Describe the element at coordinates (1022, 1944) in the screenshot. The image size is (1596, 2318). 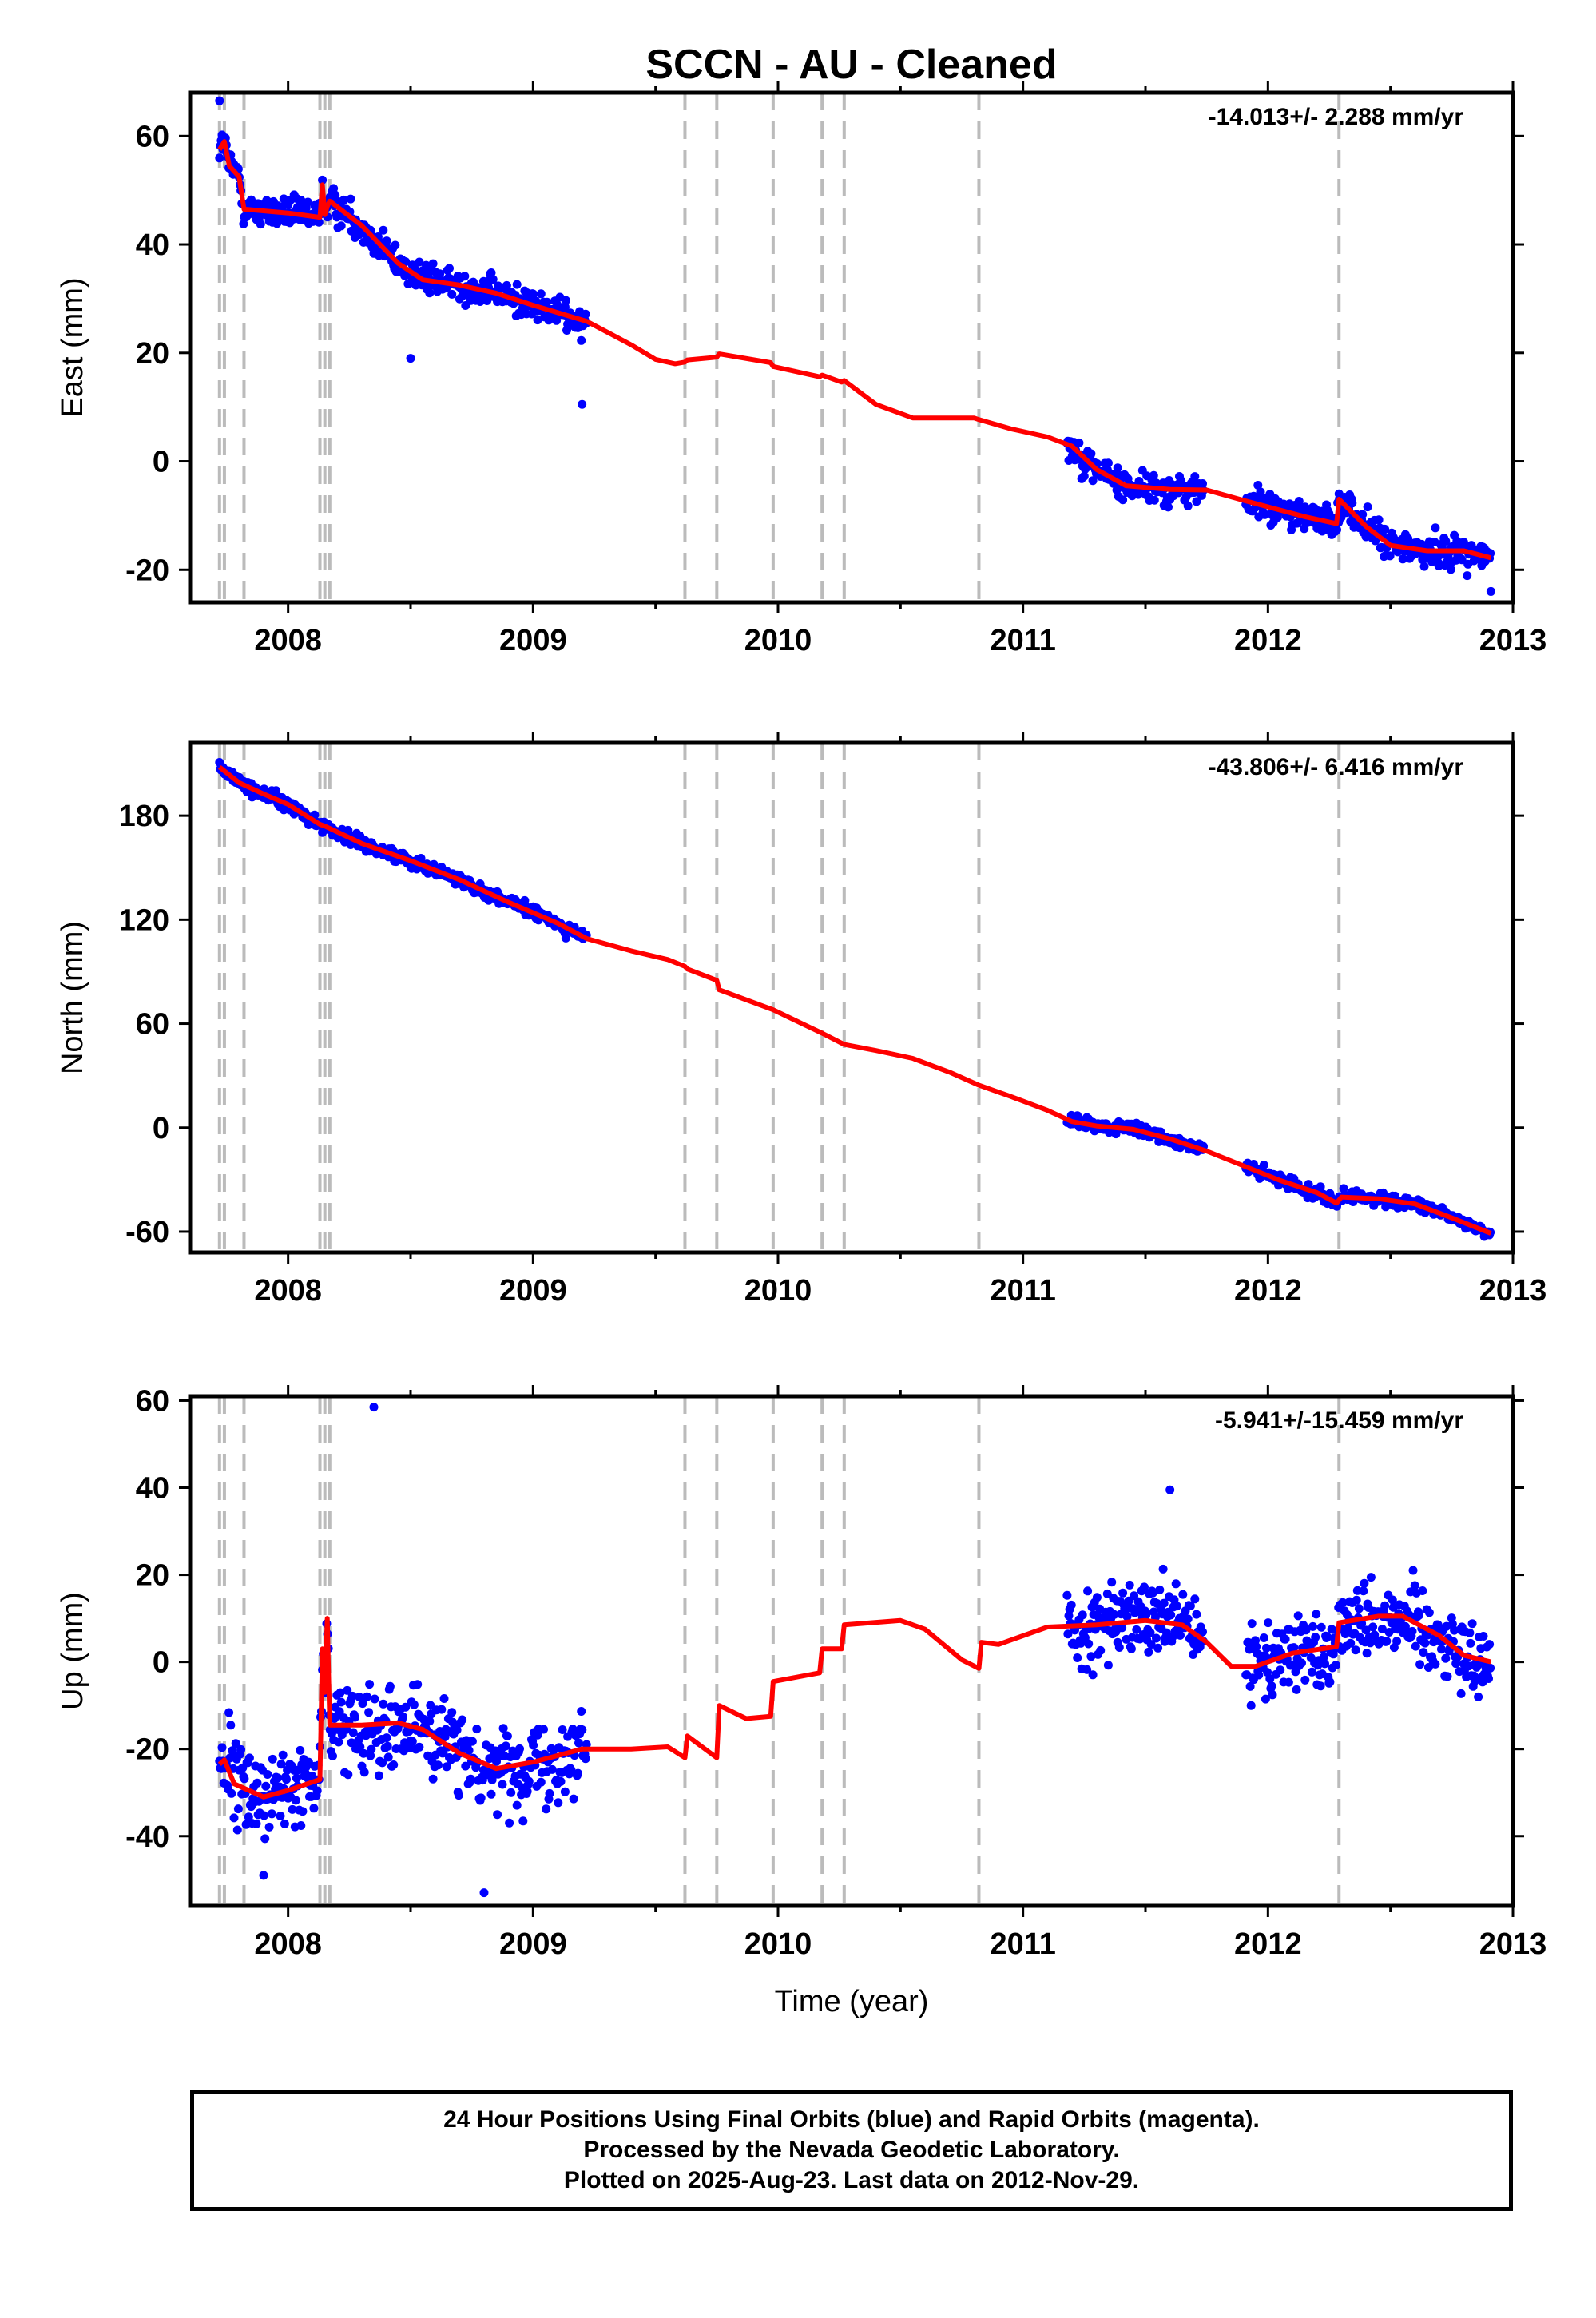
I see `x-tick-label: 2011` at that location.